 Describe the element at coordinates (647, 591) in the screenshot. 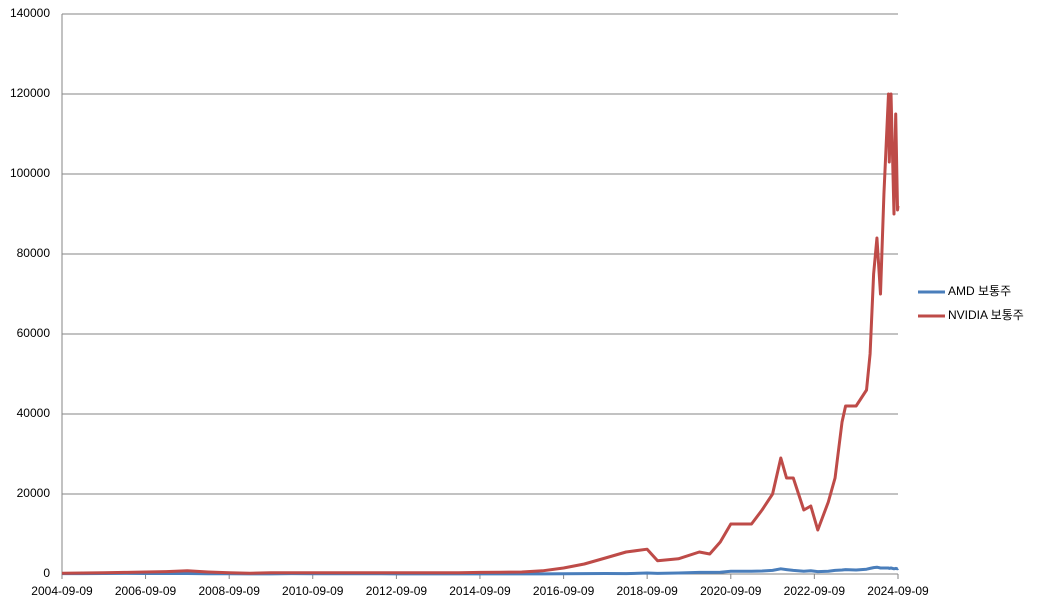

I see `x-tick-label: 2018-09-09` at that location.